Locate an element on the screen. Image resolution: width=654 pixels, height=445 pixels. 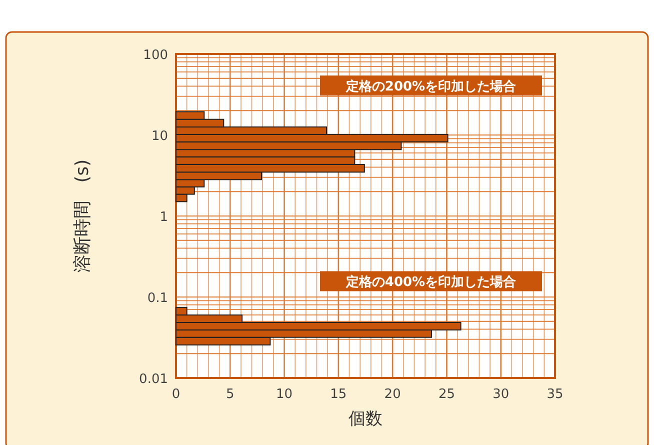
y-tick-label: 0.1 is located at coordinates (157, 298).